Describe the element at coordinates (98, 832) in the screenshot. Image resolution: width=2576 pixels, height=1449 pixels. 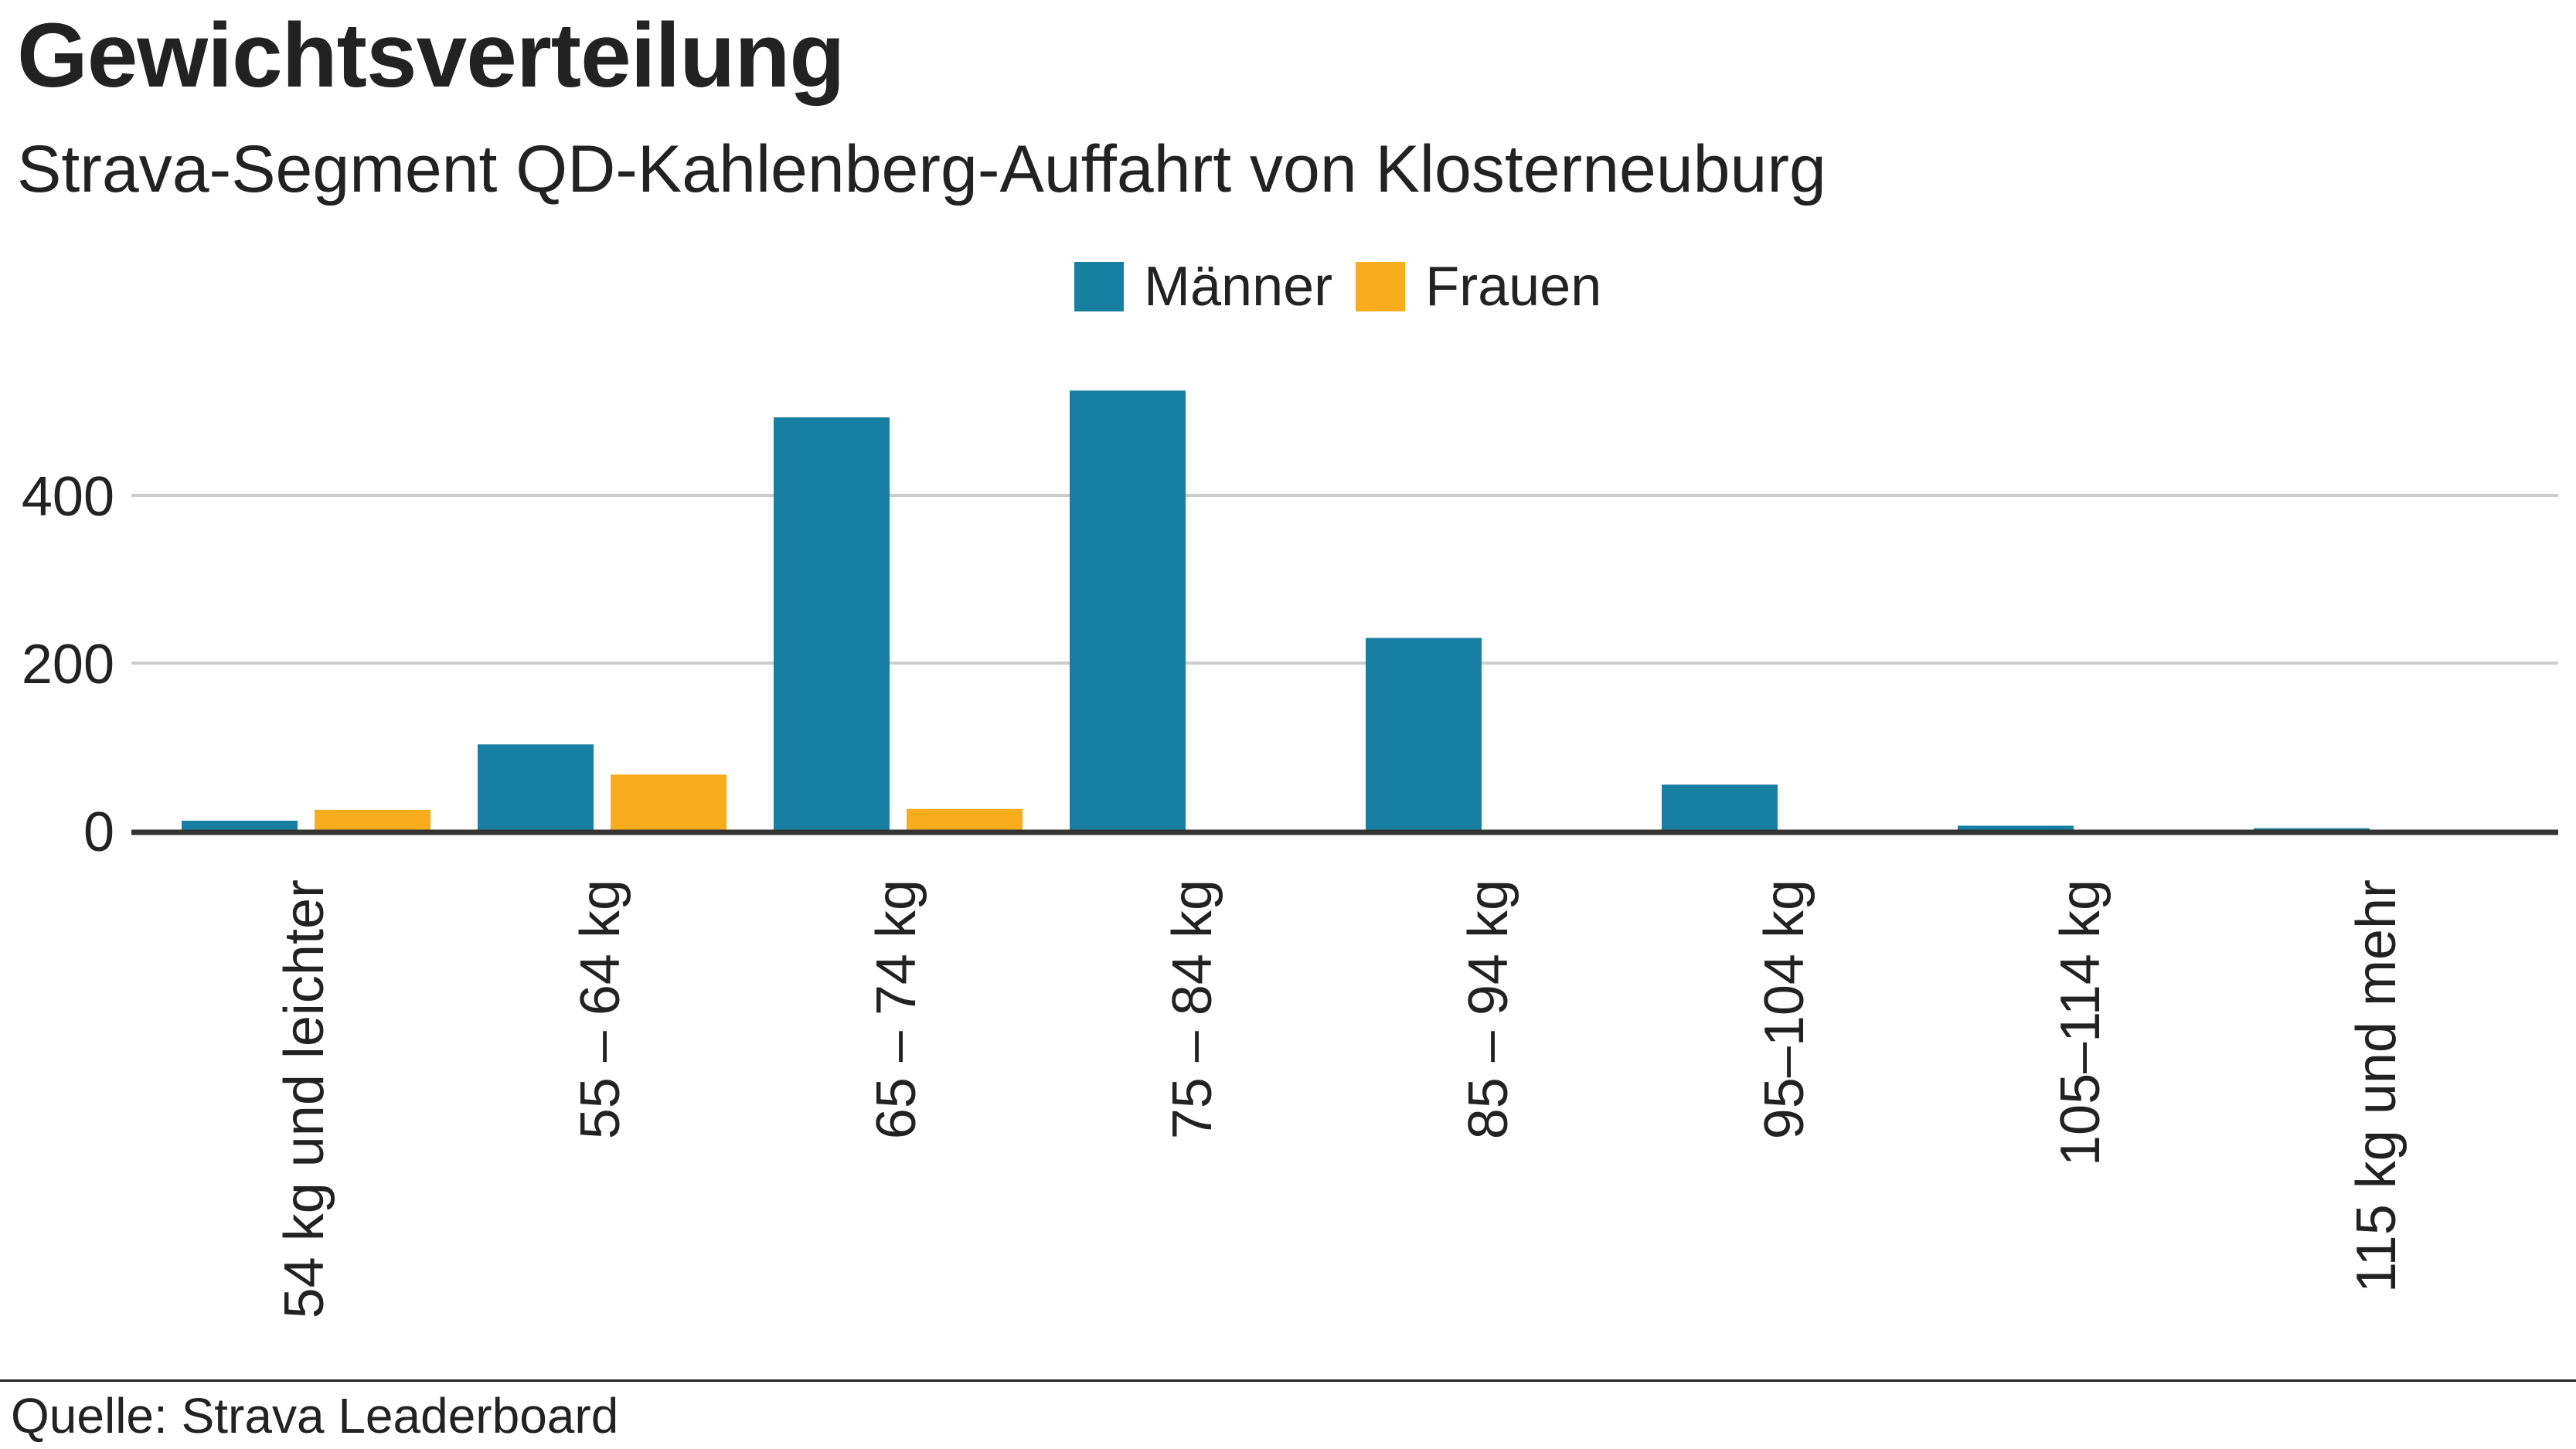
I see `y-tick-label-0: 0` at that location.